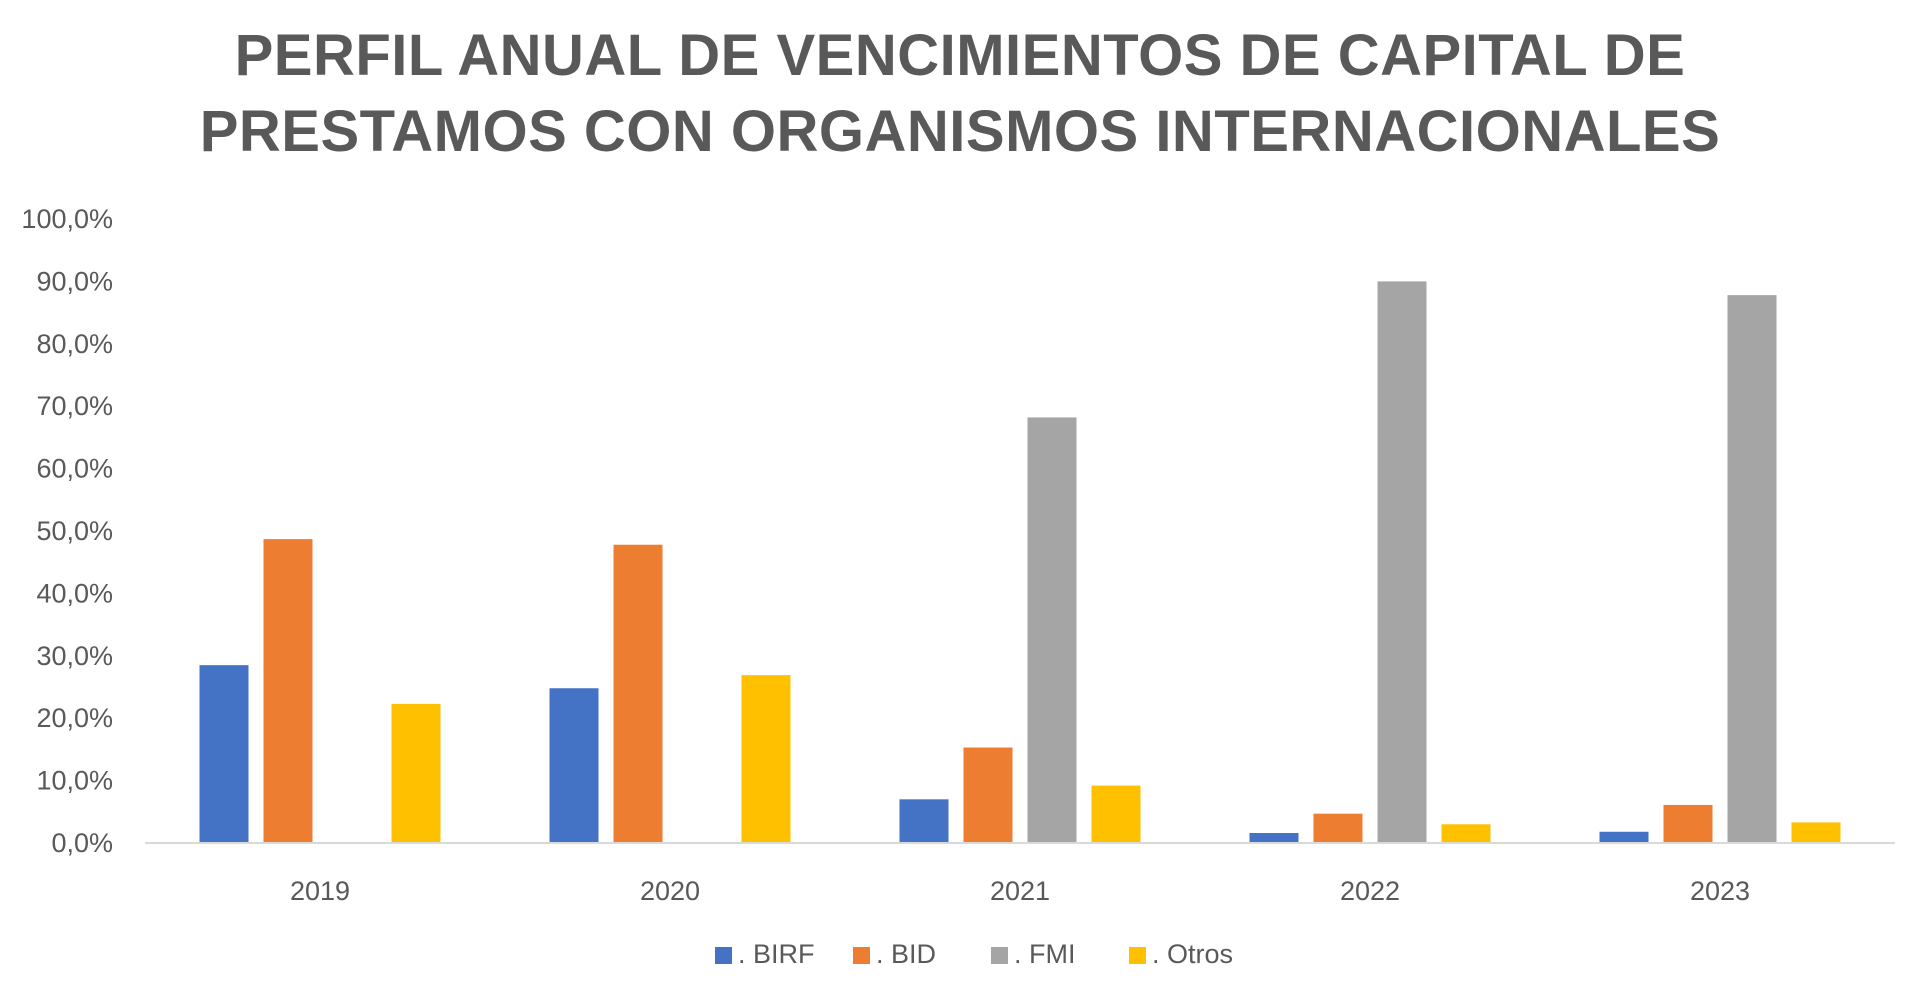 Image resolution: width=1920 pixels, height=989 pixels. What do you see at coordinates (1752, 569) in the screenshot?
I see `bar-fmi-2023` at bounding box center [1752, 569].